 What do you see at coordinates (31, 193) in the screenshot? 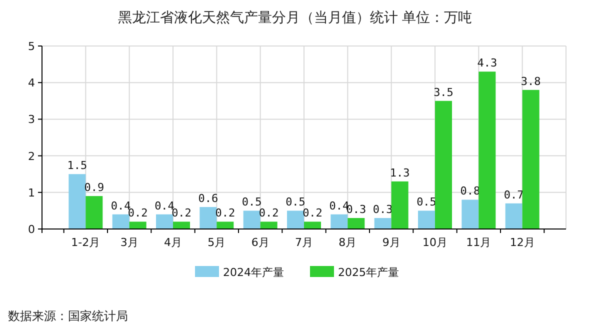
I see `y-tick-label: 1` at bounding box center [31, 193].